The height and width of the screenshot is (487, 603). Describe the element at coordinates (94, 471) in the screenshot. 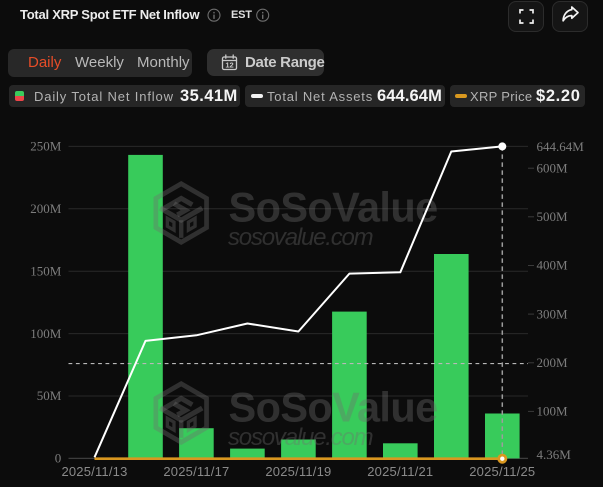

I see `svg-text: 2025/11/13` at that location.